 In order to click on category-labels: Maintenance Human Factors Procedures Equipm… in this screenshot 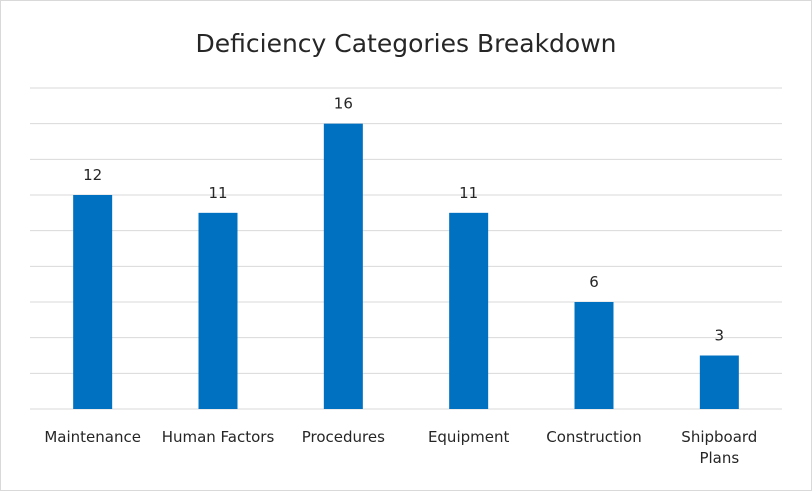, I will do `click(400, 447)`.